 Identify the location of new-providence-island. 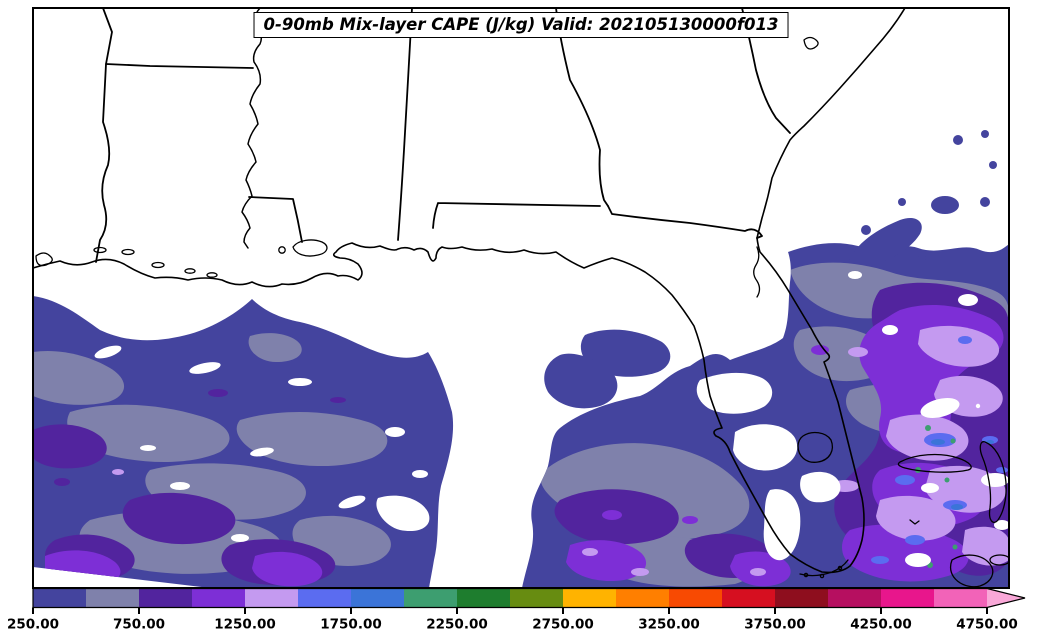
(999, 560).